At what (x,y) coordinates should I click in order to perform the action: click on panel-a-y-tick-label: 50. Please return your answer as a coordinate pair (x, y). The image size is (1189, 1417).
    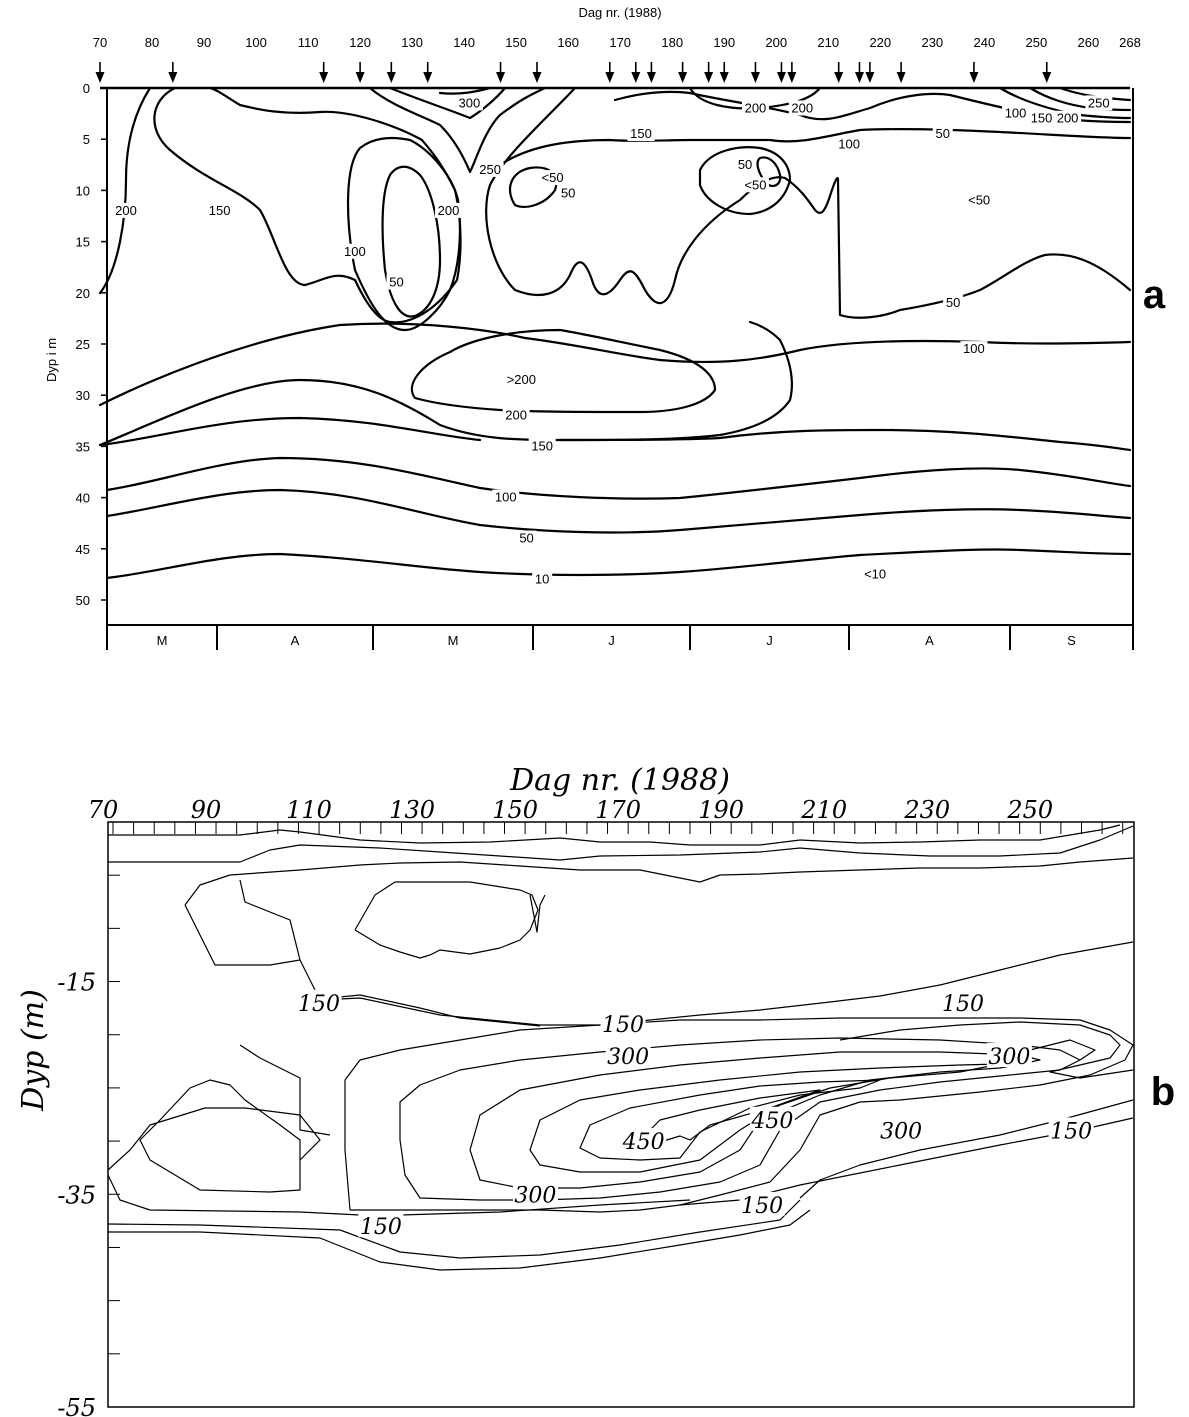
    Looking at the image, I should click on (83, 600).